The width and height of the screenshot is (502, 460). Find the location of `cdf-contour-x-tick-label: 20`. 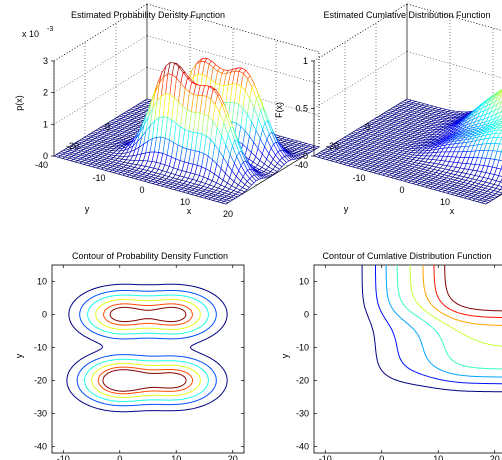

cdf-contour-x-tick-label: 20 is located at coordinates (495, 457).